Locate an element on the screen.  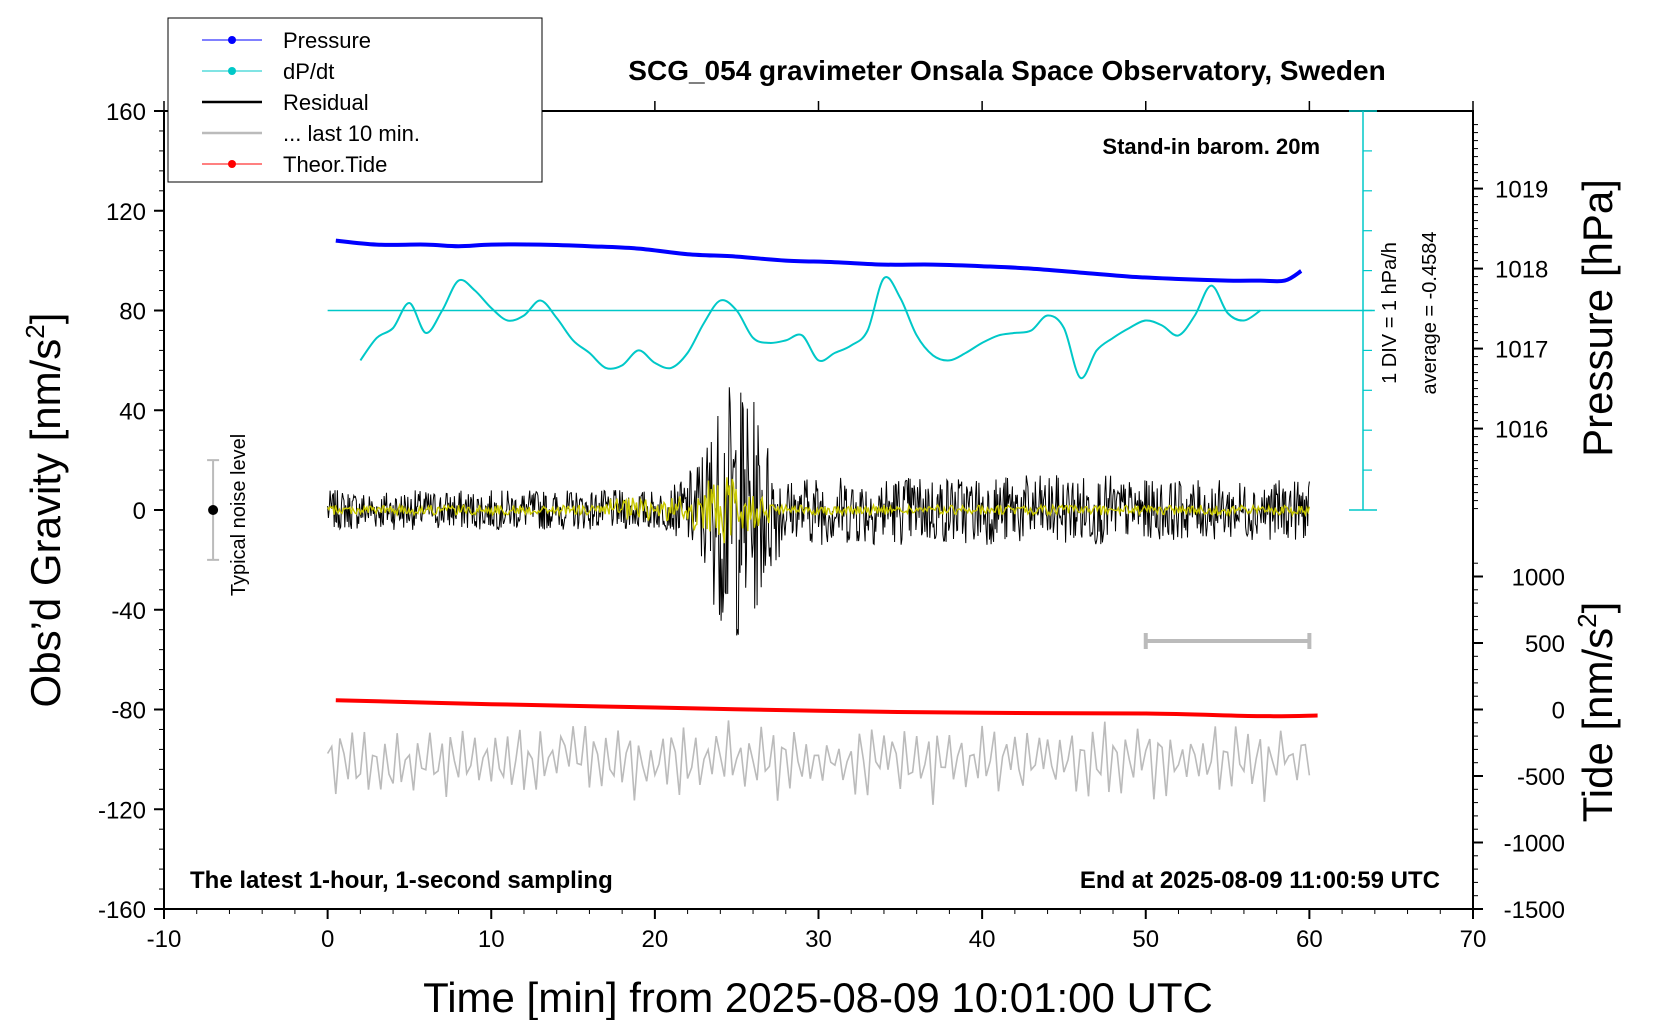
theor-tide-series is located at coordinates (826, 708).